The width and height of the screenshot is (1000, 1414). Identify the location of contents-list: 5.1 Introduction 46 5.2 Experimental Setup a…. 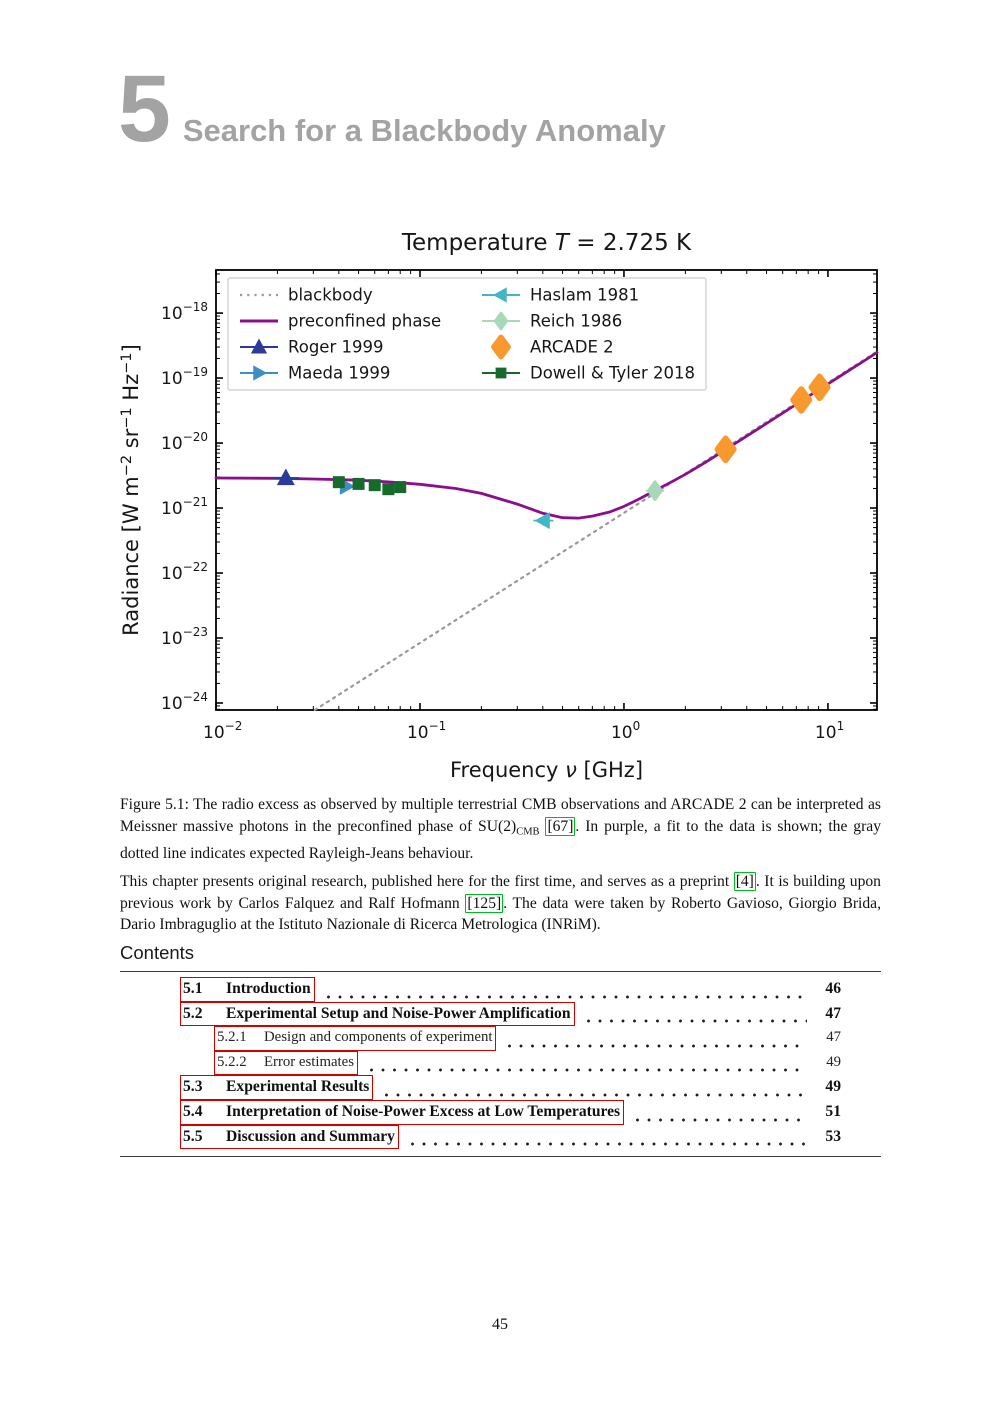
(500, 1064).